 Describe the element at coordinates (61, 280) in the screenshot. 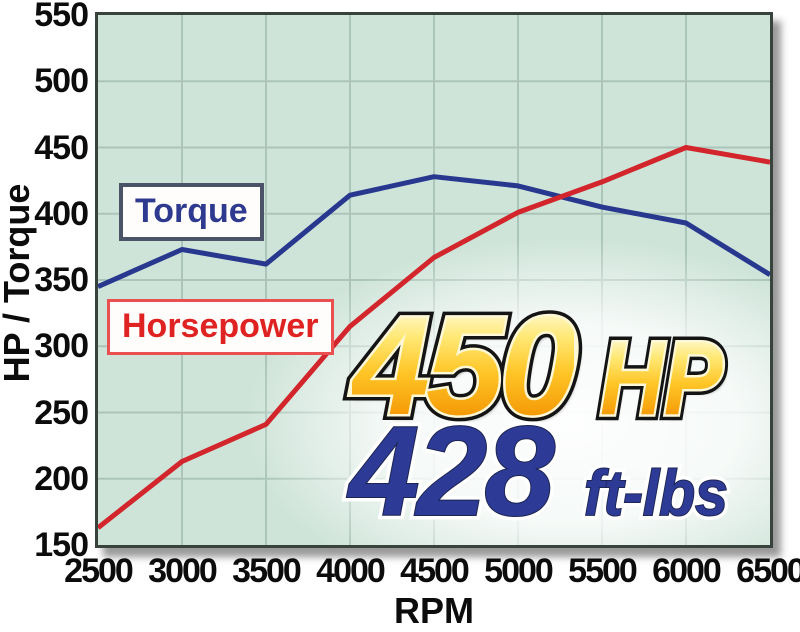

I see `y-tick-label: 350` at that location.